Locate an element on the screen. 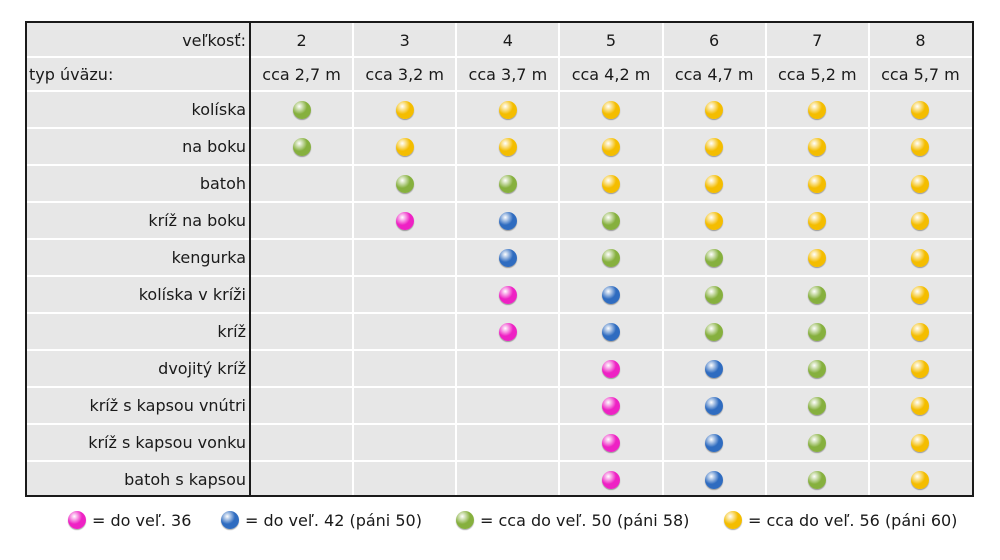 The width and height of the screenshot is (1000, 560). length-header-cell: cca 5,7 m is located at coordinates (920, 74).